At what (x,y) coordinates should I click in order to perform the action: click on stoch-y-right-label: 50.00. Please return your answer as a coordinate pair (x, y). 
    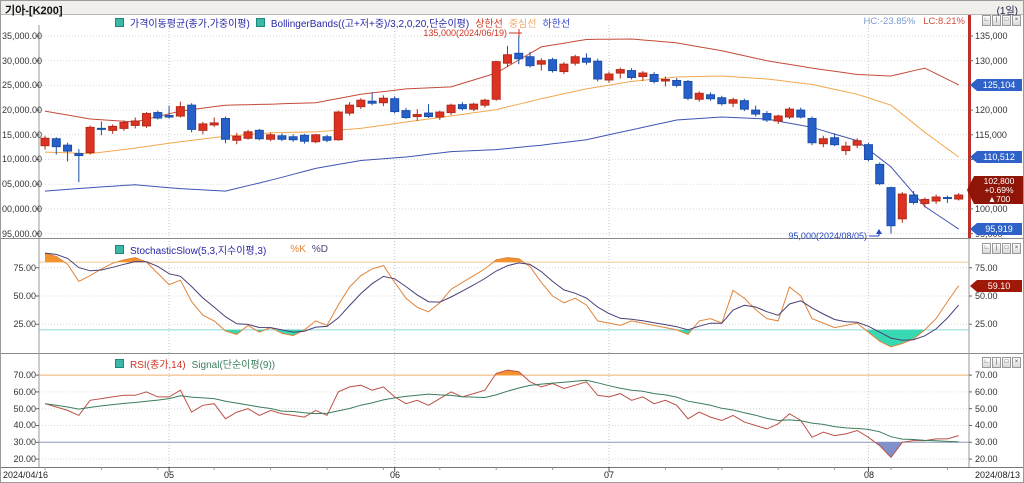
    Looking at the image, I should click on (986, 296).